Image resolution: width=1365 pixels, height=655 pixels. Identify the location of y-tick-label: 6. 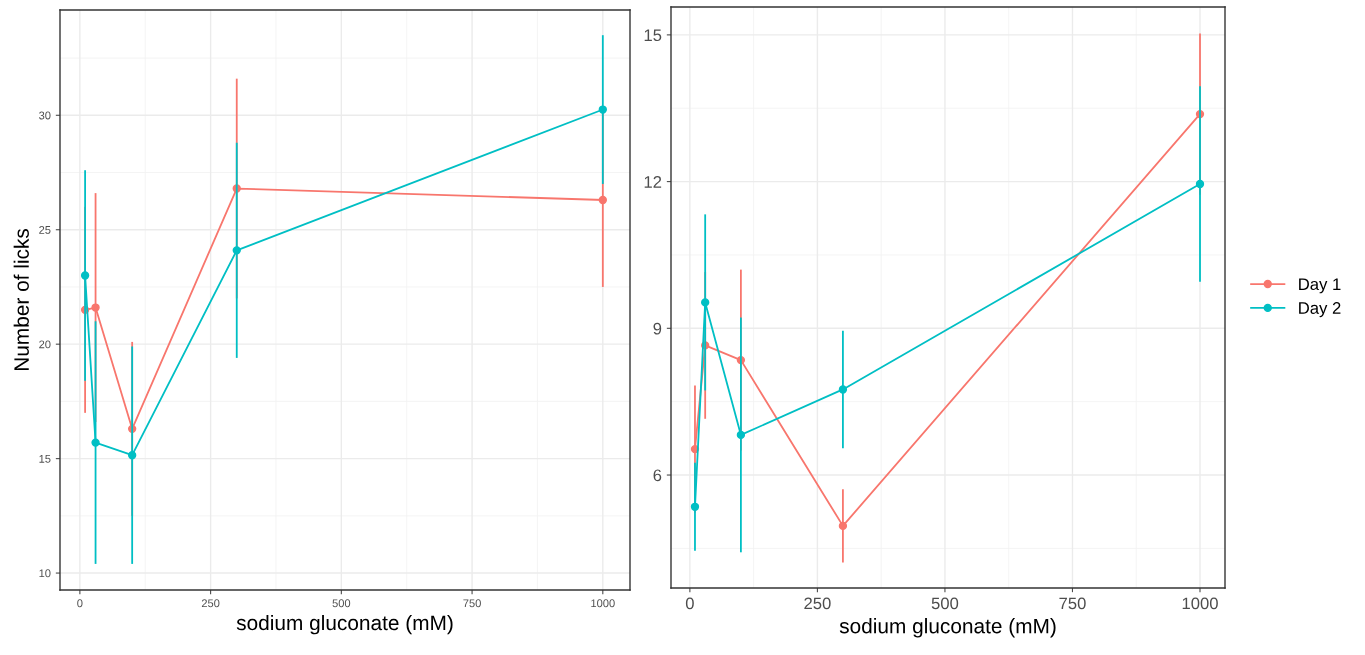
(657, 475).